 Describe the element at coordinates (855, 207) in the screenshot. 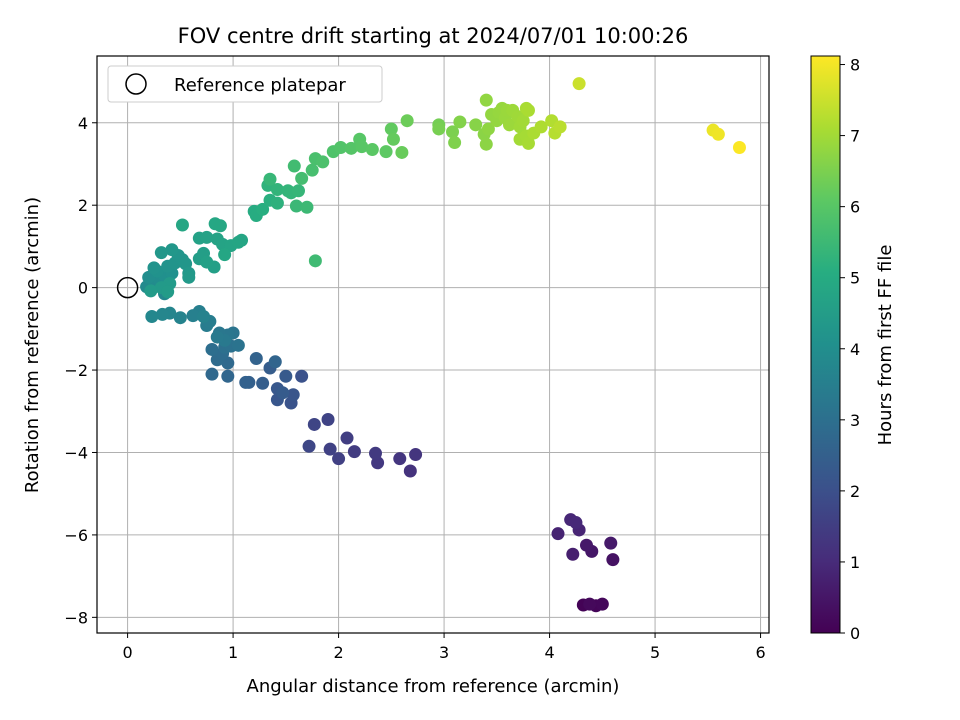

I see `colorbar-tick-label: 6` at that location.